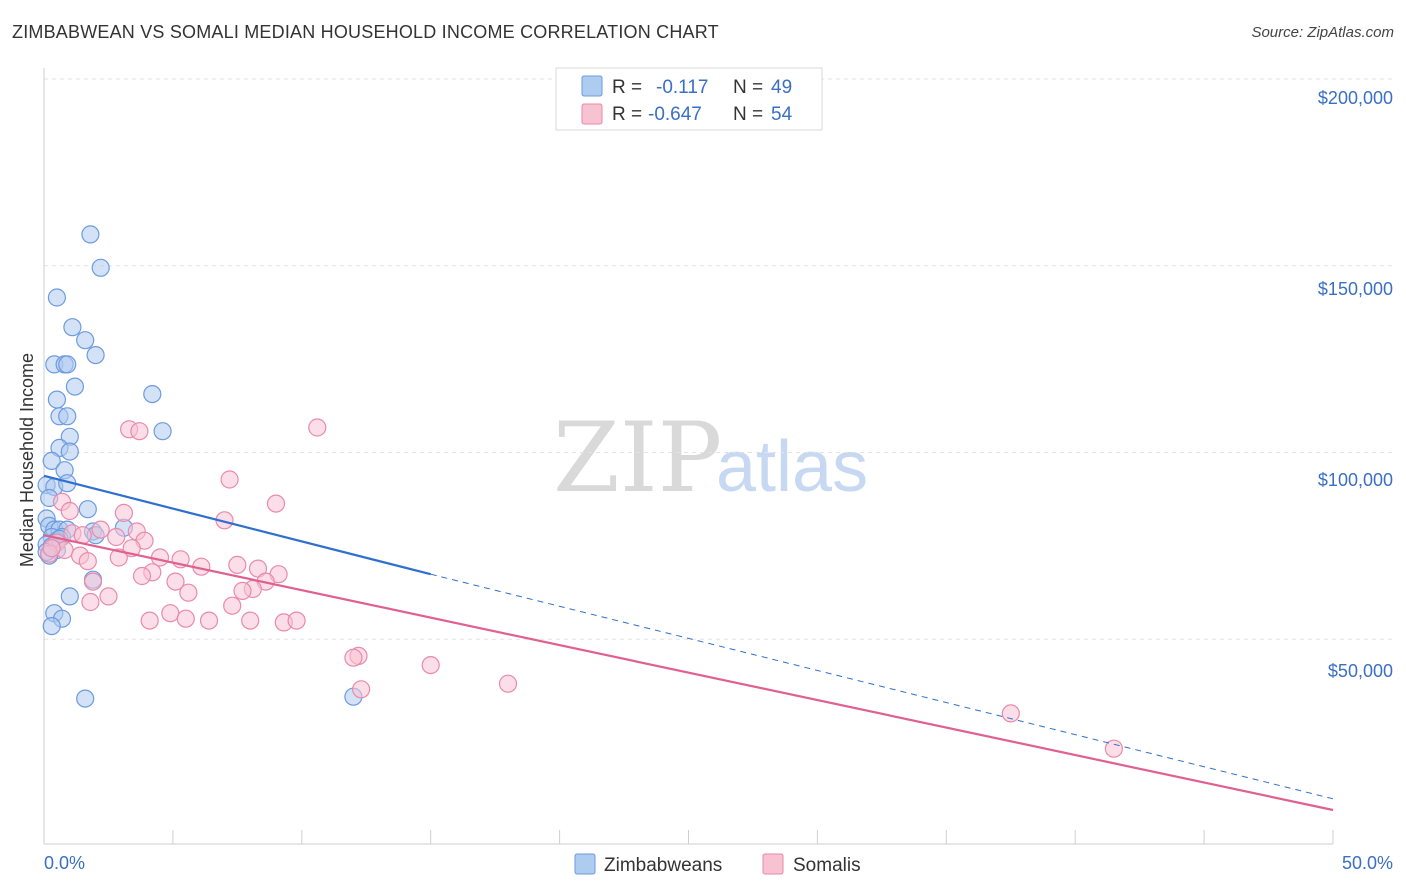 The image size is (1406, 892). Describe the element at coordinates (682, 87) in the screenshot. I see `legend-r-value-zimbabweans: -0.117` at that location.